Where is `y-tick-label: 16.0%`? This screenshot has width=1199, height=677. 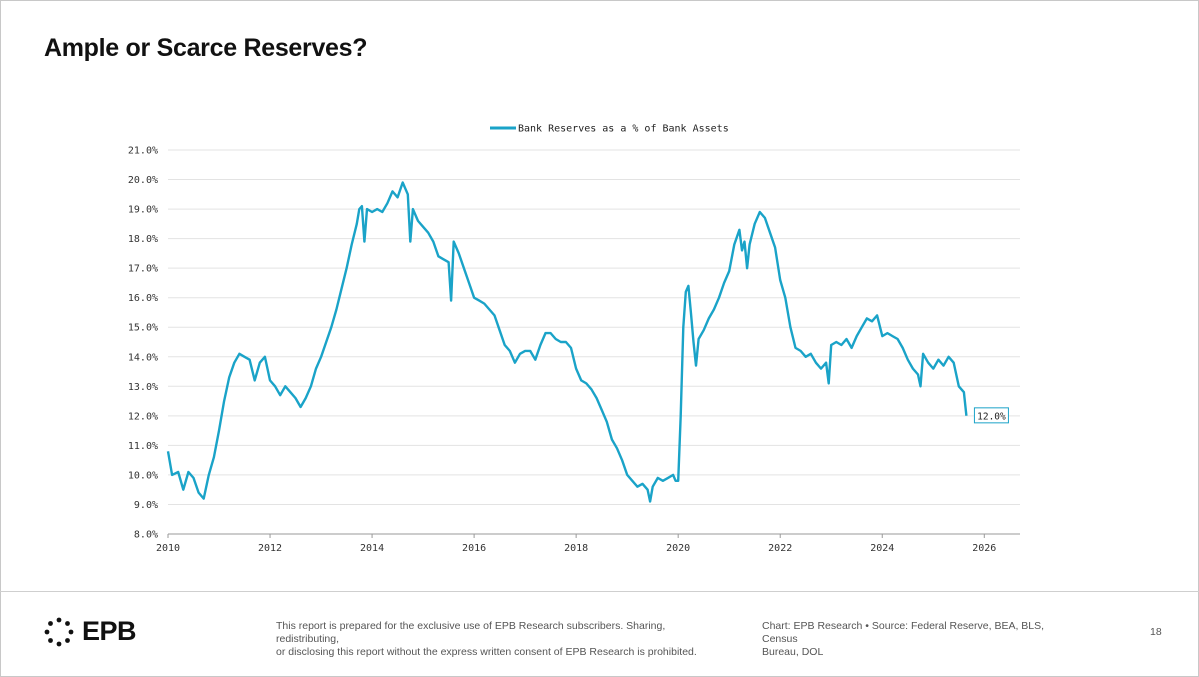 y-tick-label: 16.0% is located at coordinates (143, 298).